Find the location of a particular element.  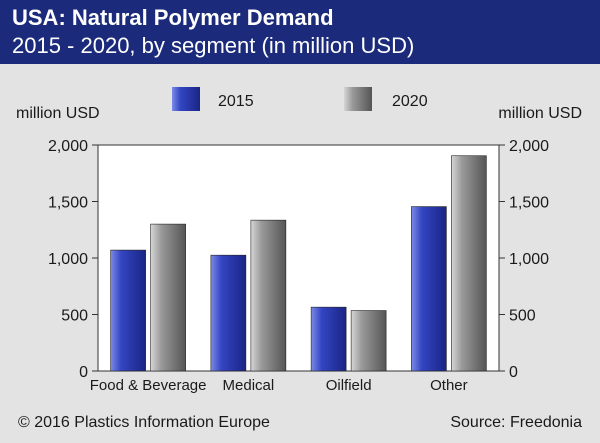

chart-subtitle: 2015 - 2020, by segment (in million USD) is located at coordinates (213, 45).